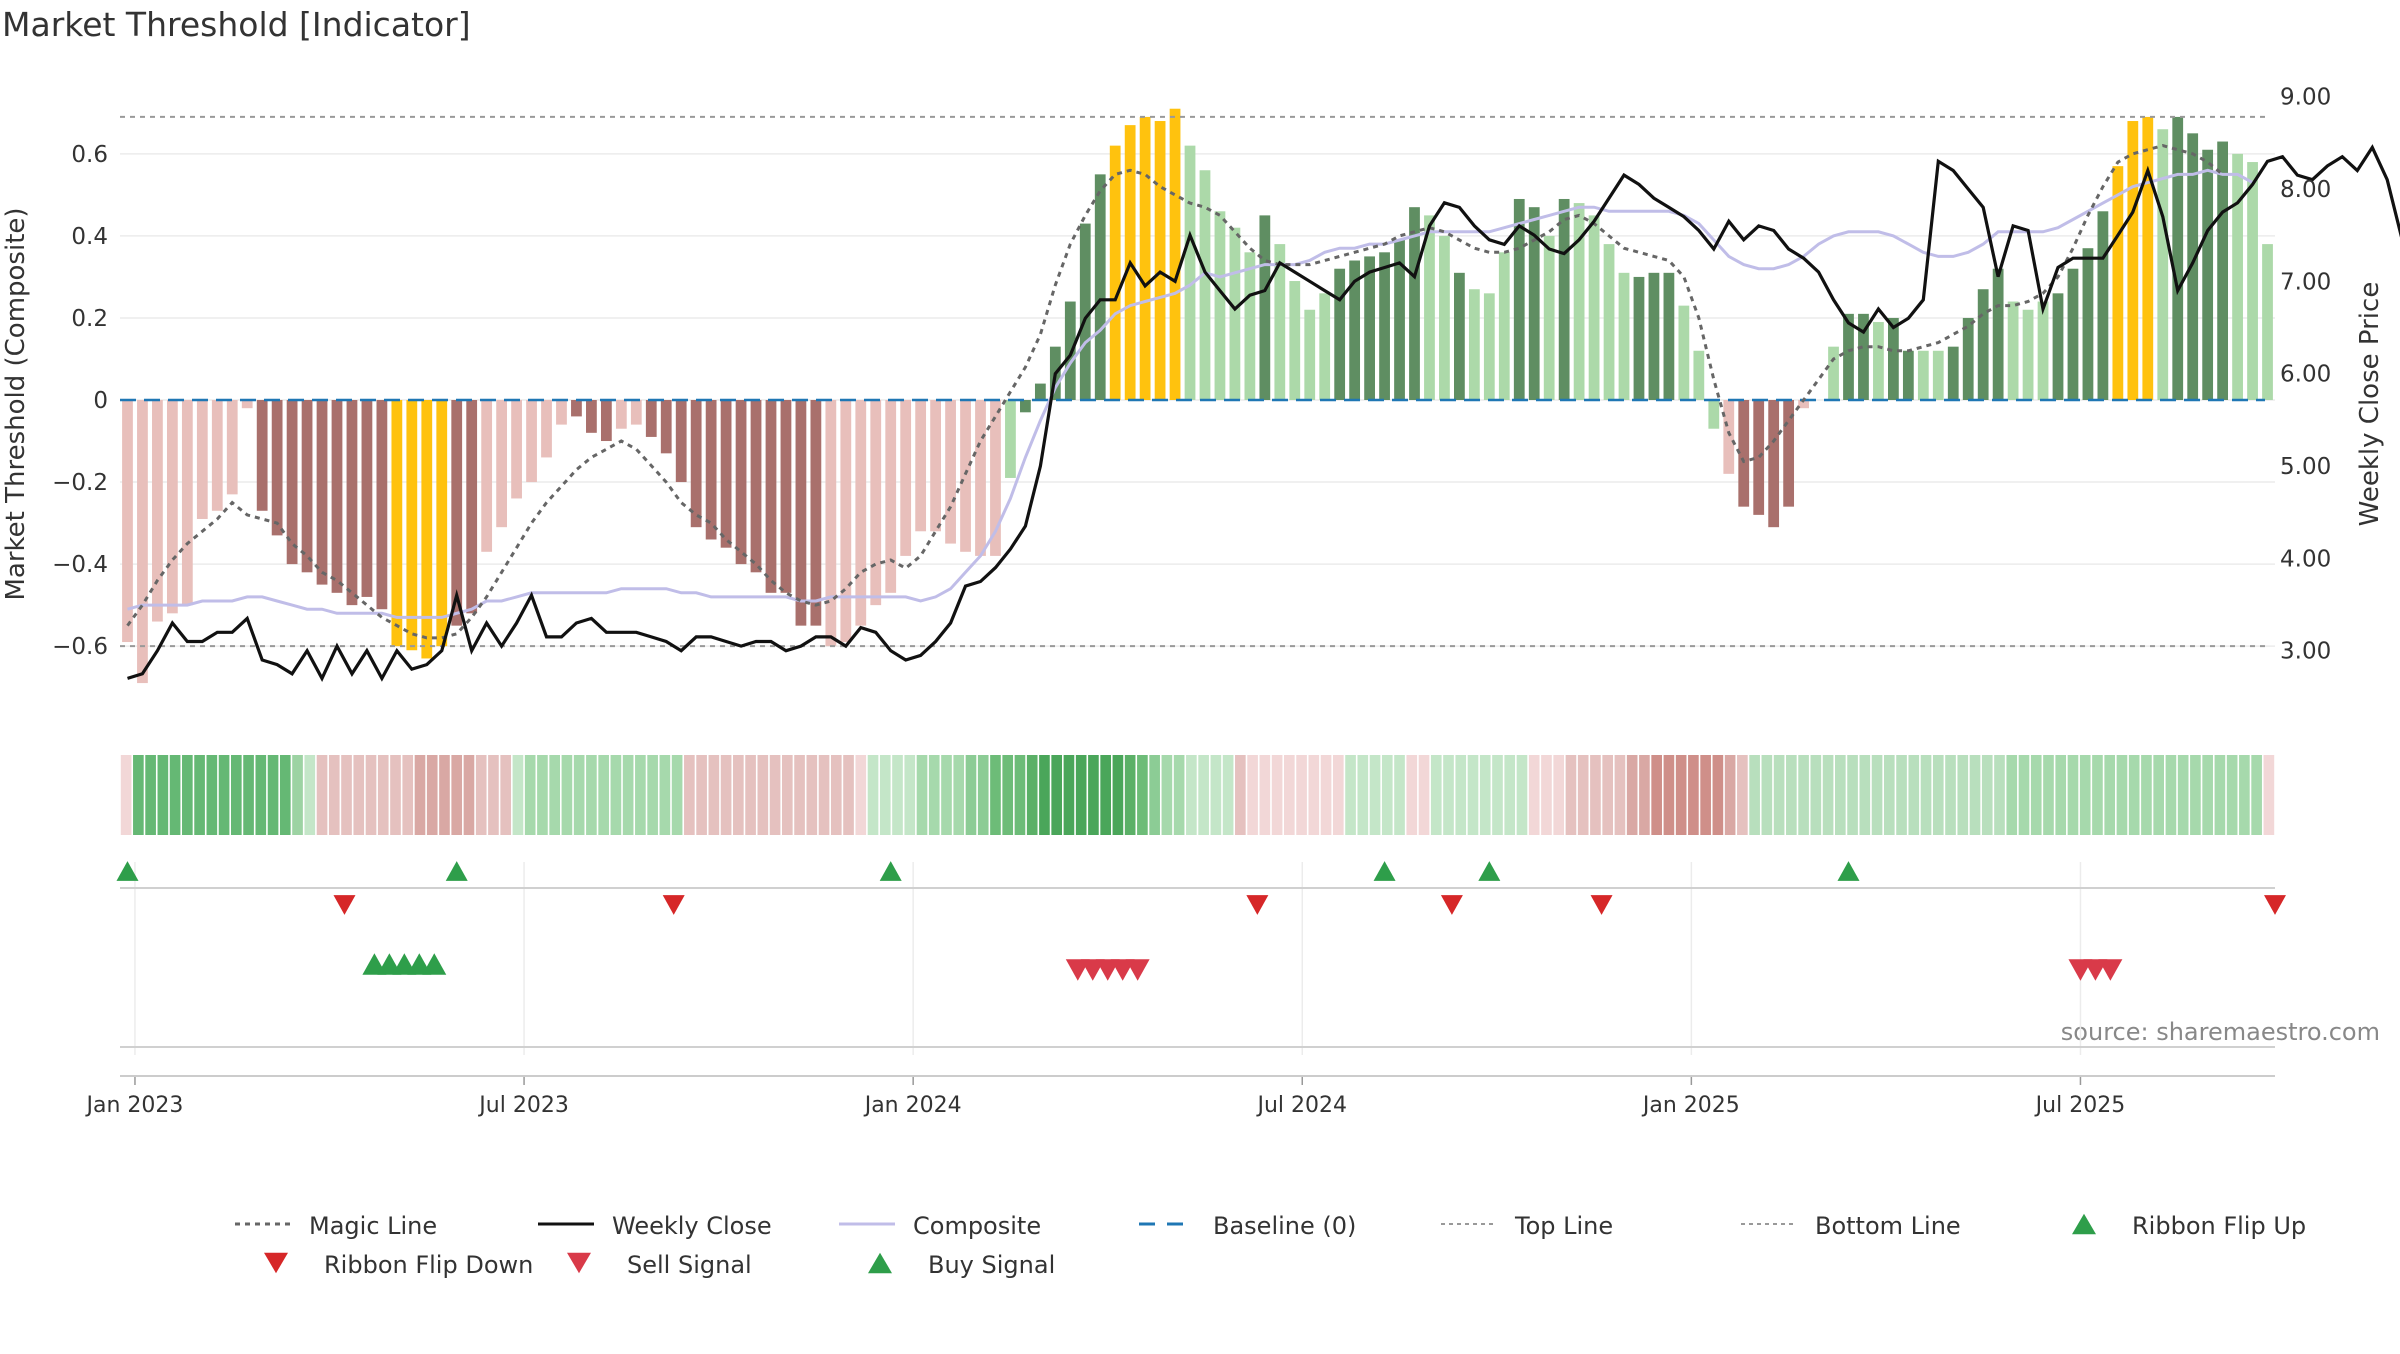  I want to click on chart-title: Market Threshold [Indicator], so click(236, 24).